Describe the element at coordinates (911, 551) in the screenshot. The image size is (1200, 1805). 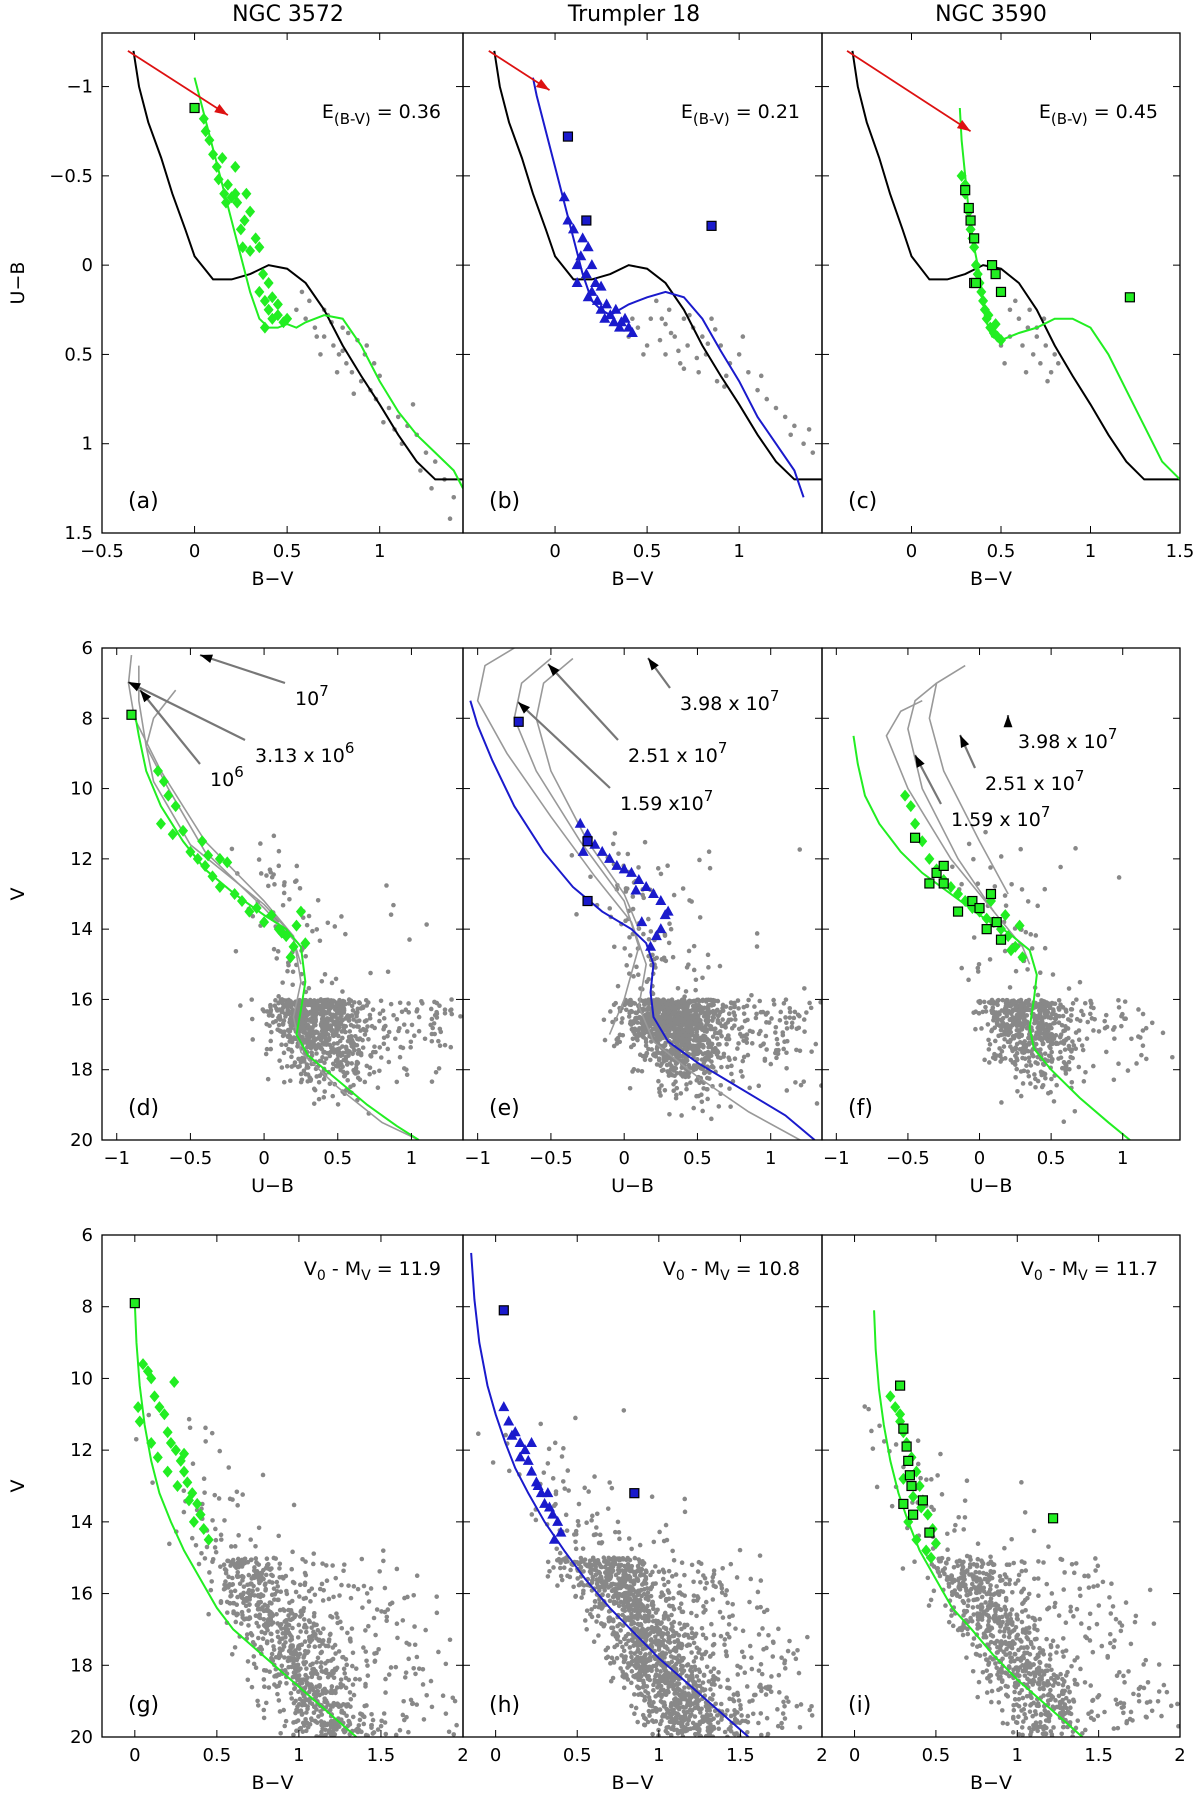
I see `x-tick-label: 0` at that location.